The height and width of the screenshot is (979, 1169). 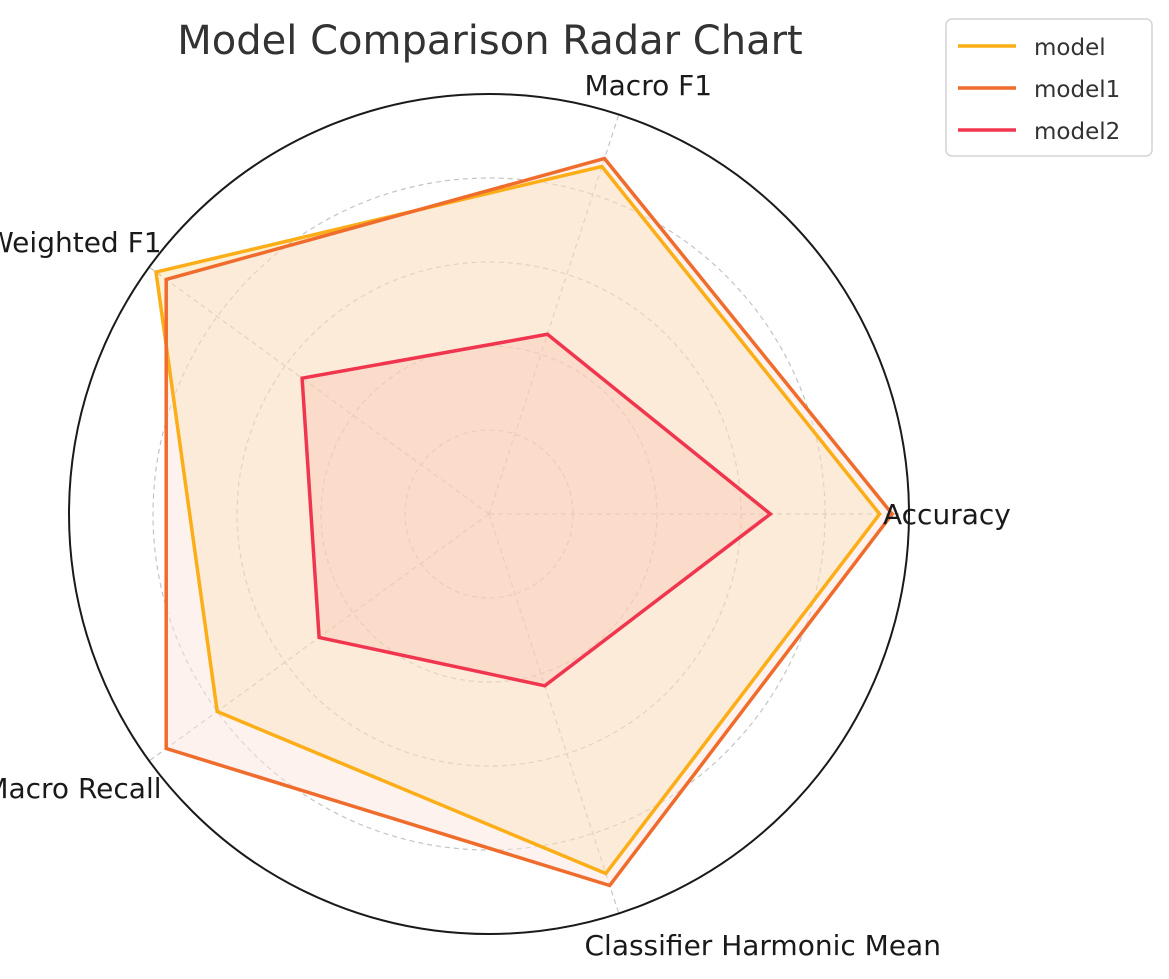 I want to click on series-area-model2, so click(x=536, y=510).